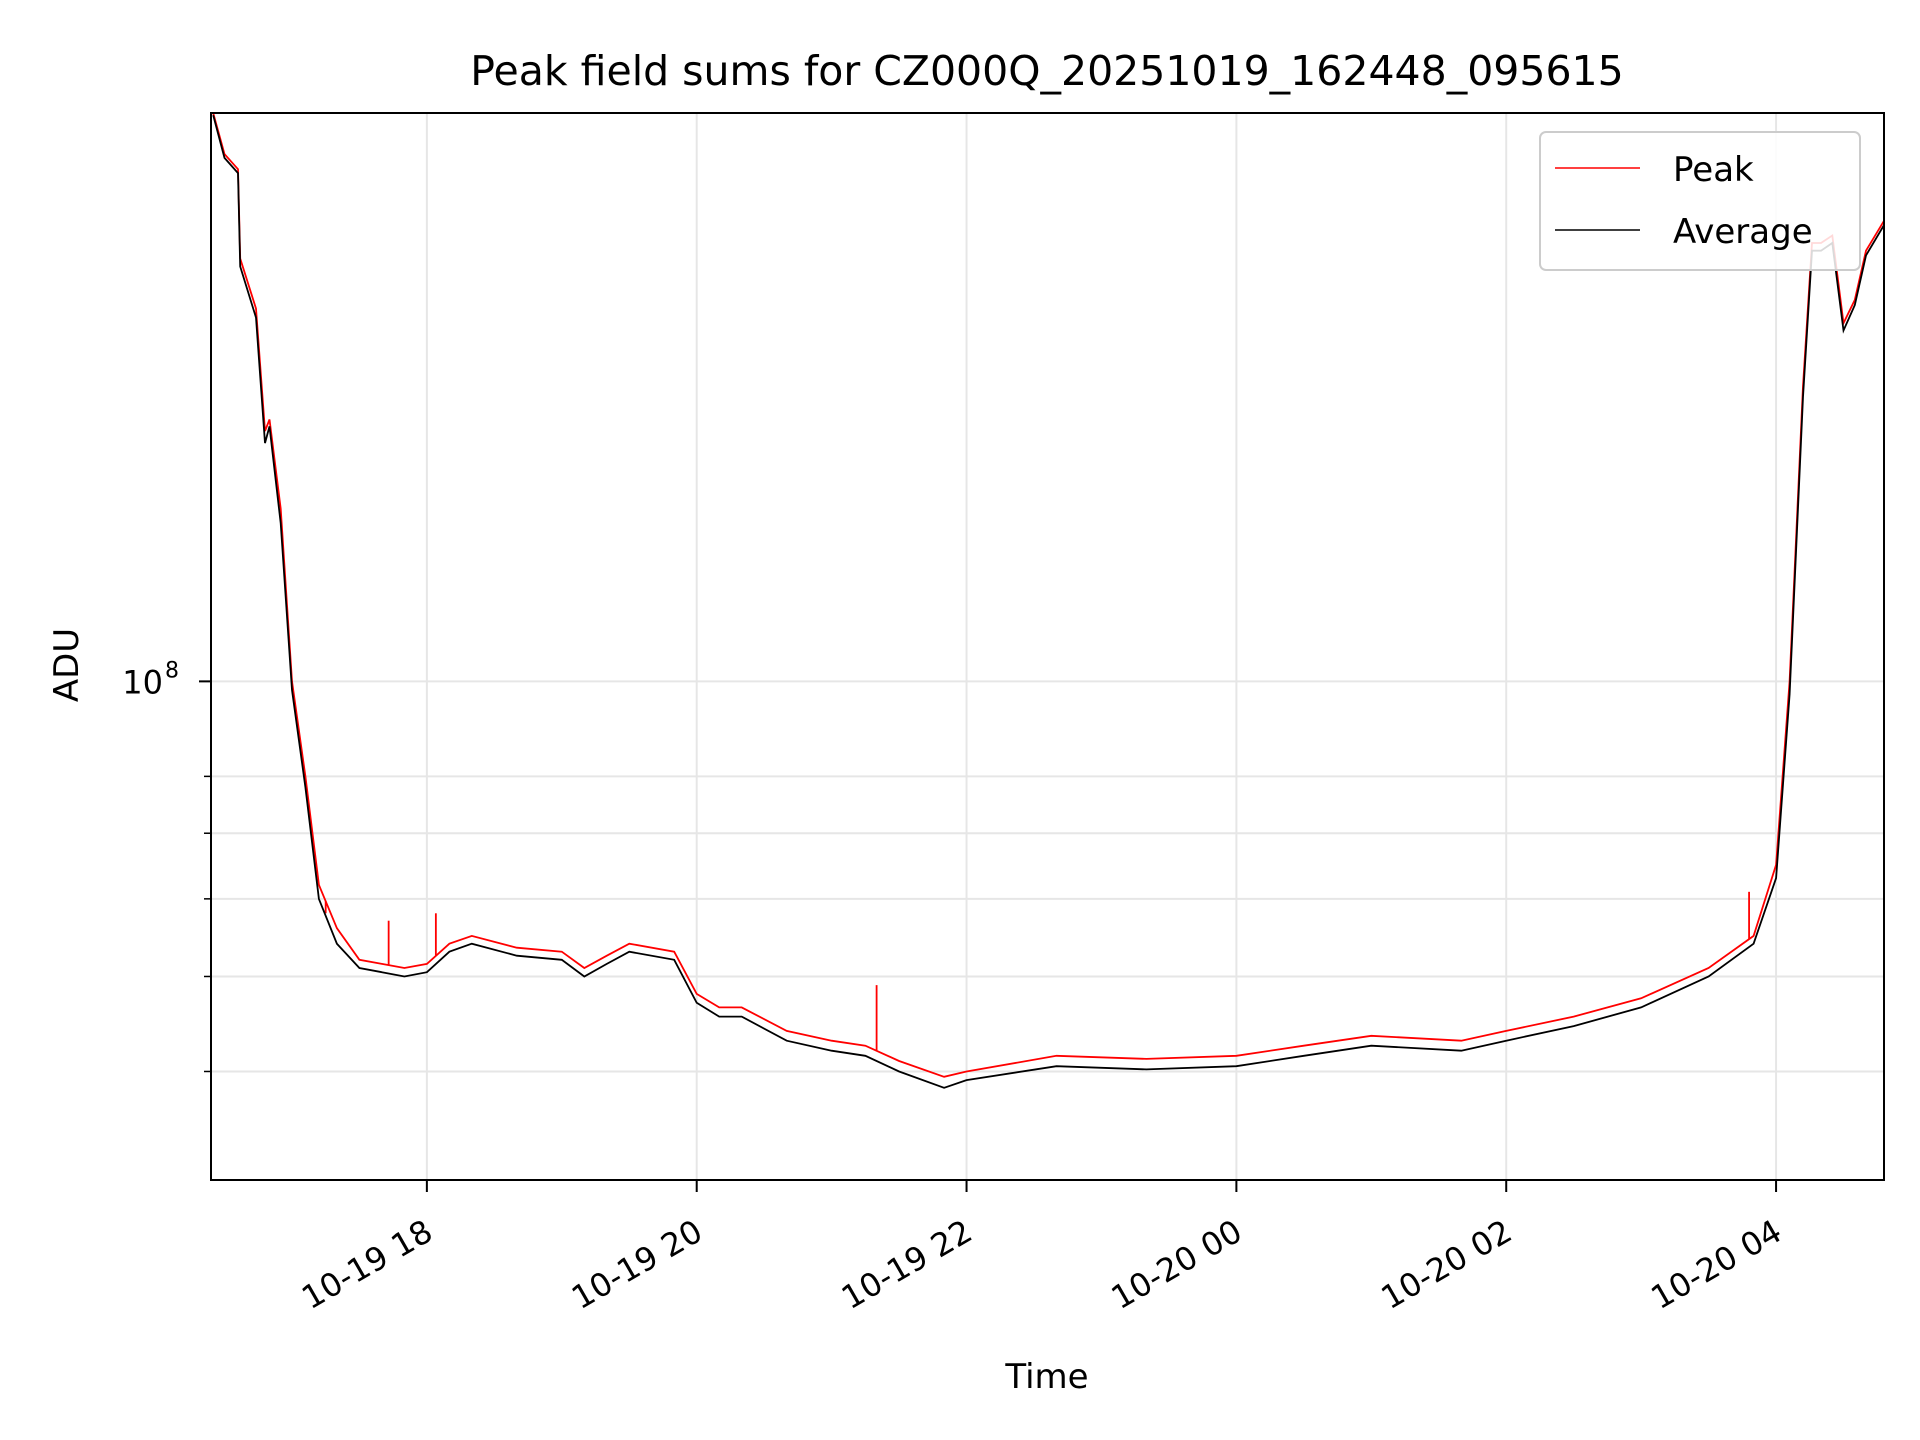  I want to click on legend: Peak Average, so click(1700, 201).